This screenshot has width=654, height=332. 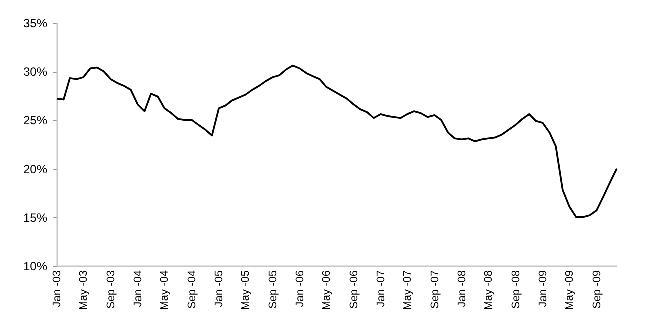 I want to click on y-tick-label: 20%, so click(x=35, y=169).